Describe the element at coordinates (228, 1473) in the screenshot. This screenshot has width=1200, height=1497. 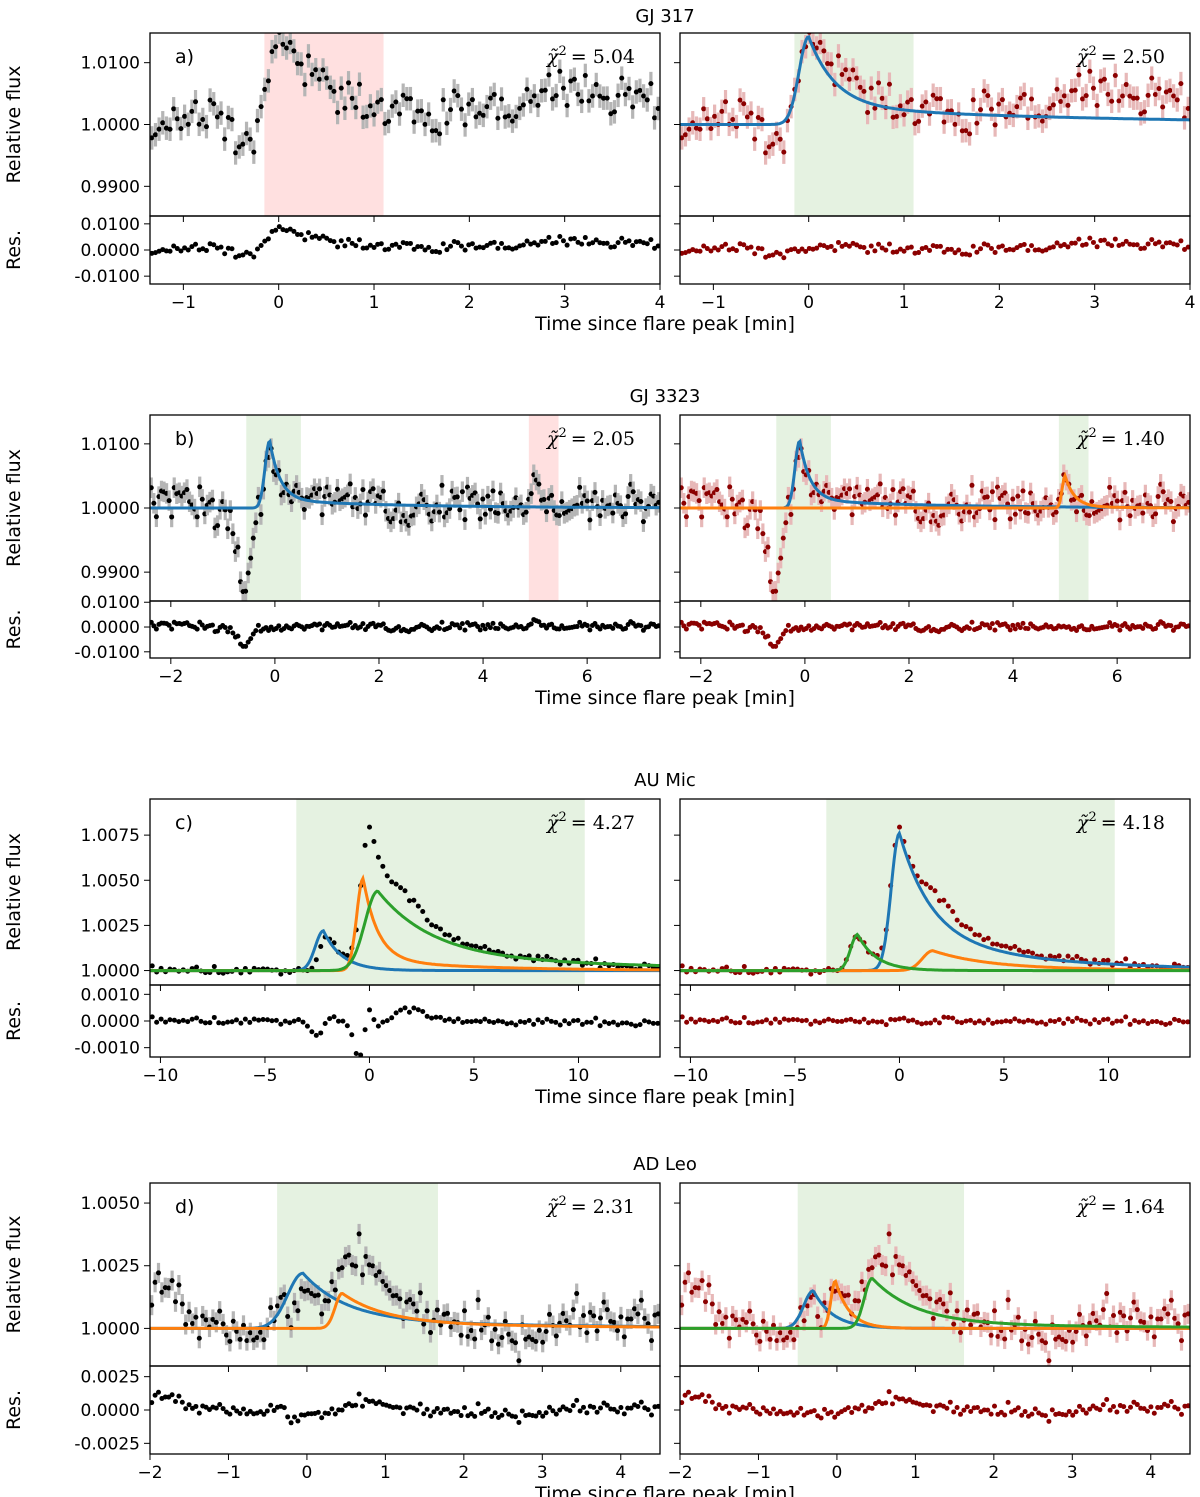
I see `x-tick-label: −1` at that location.